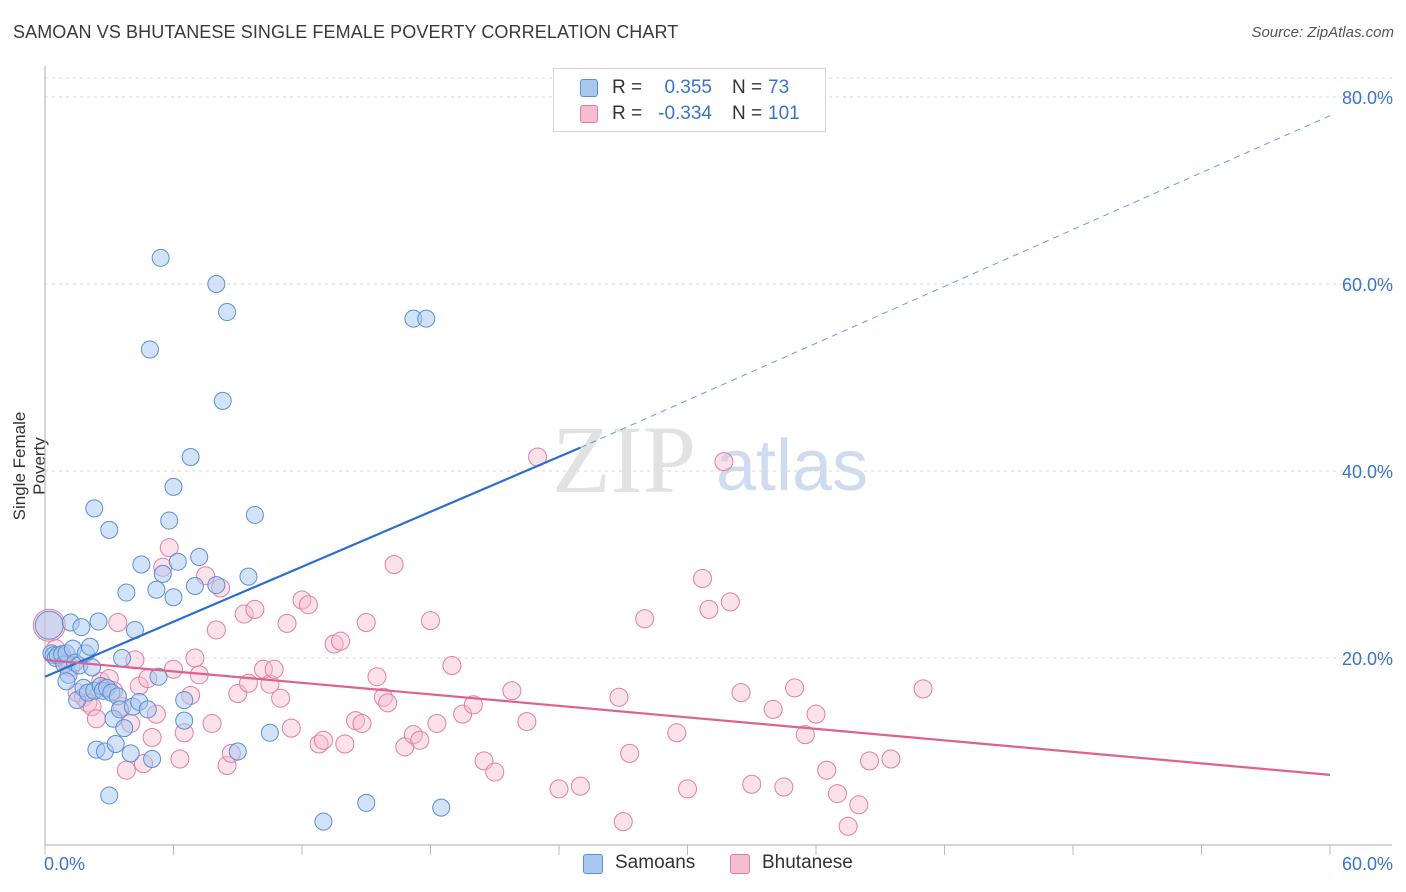 This screenshot has width=1406, height=892. I want to click on stats-row-samoans: R = 0.355 N = 73, so click(689, 88).